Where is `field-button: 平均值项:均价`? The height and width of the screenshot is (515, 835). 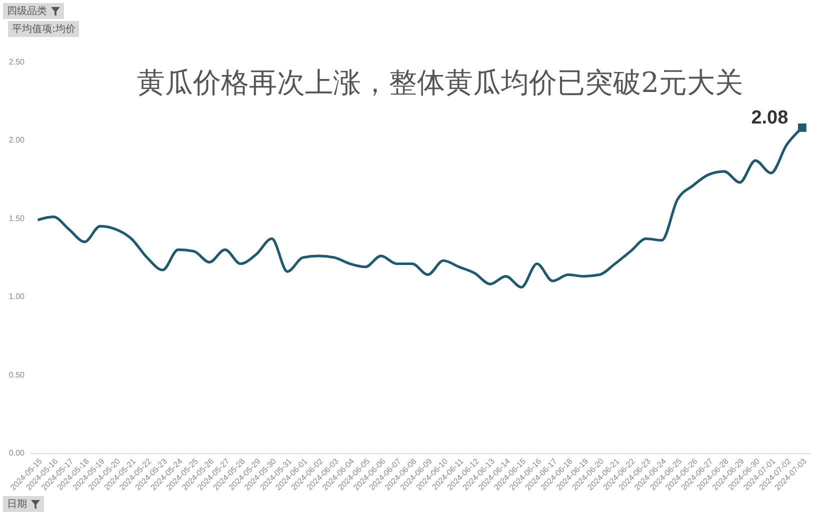 field-button: 平均值项:均价 is located at coordinates (44, 29).